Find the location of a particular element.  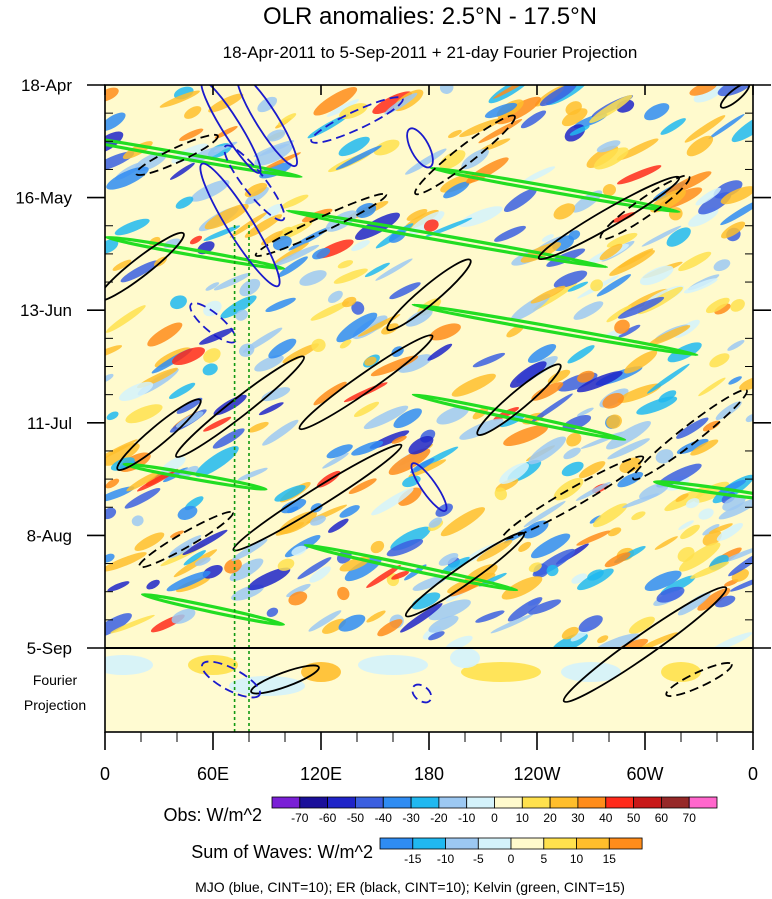

colorbar-level-label: -20 is located at coordinates (439, 818).